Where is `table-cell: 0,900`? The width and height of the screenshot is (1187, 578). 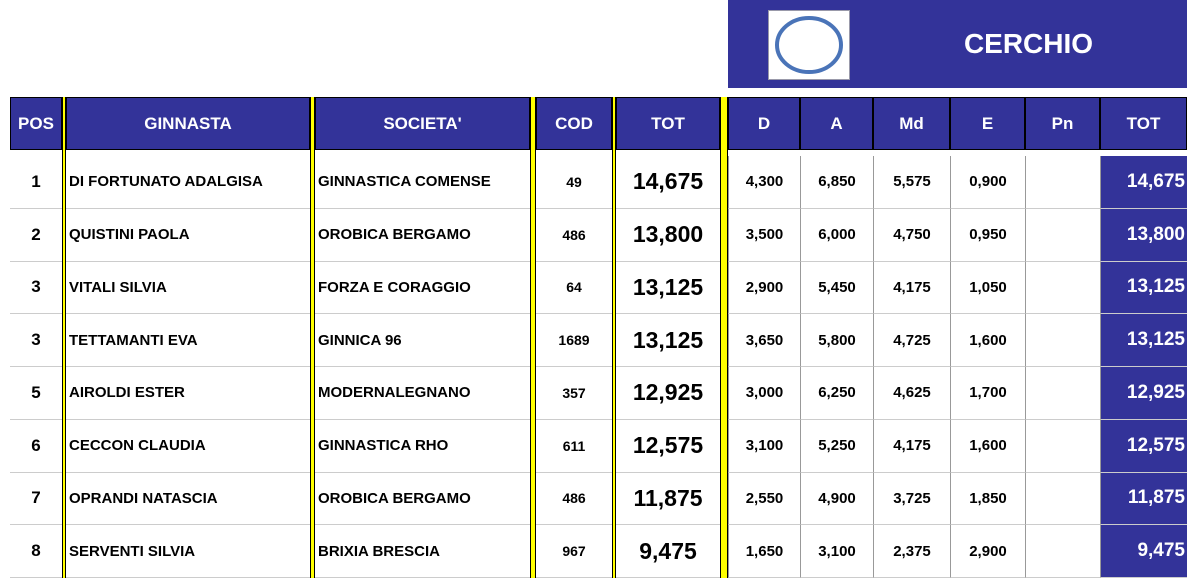
table-cell: 0,900 is located at coordinates (987, 182).